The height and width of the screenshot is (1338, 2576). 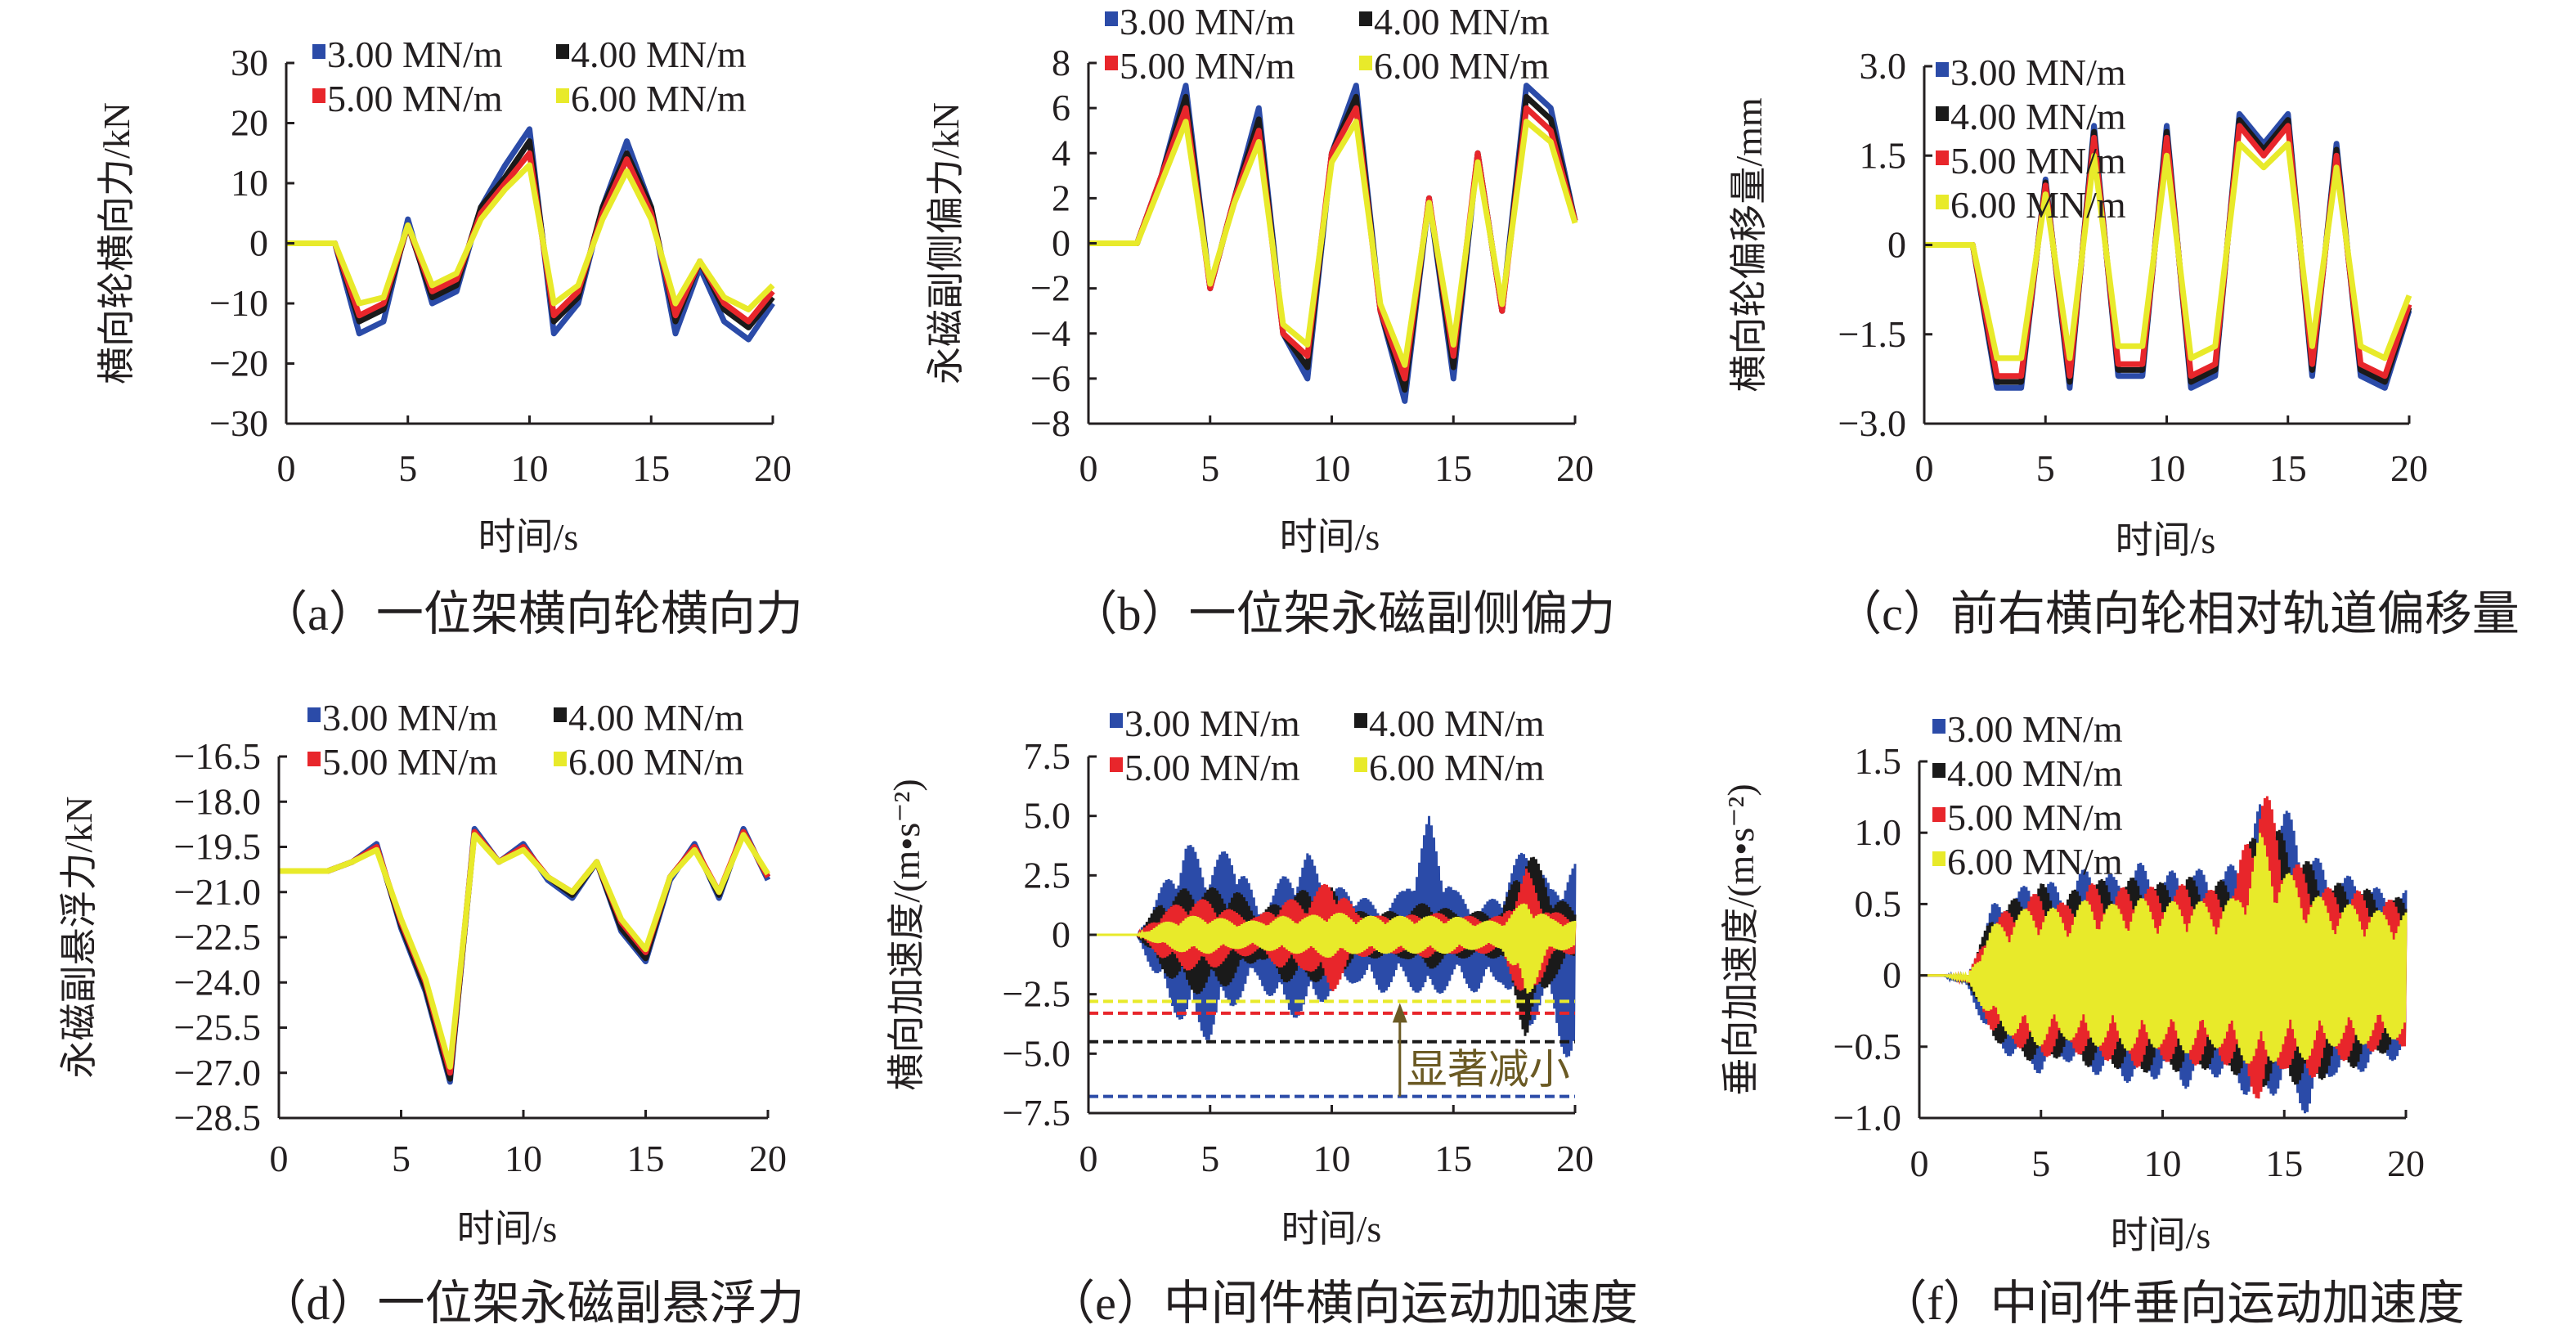 What do you see at coordinates (2171, 1303) in the screenshot?
I see `panel-caption: （f）中间件垂向运动加速度` at bounding box center [2171, 1303].